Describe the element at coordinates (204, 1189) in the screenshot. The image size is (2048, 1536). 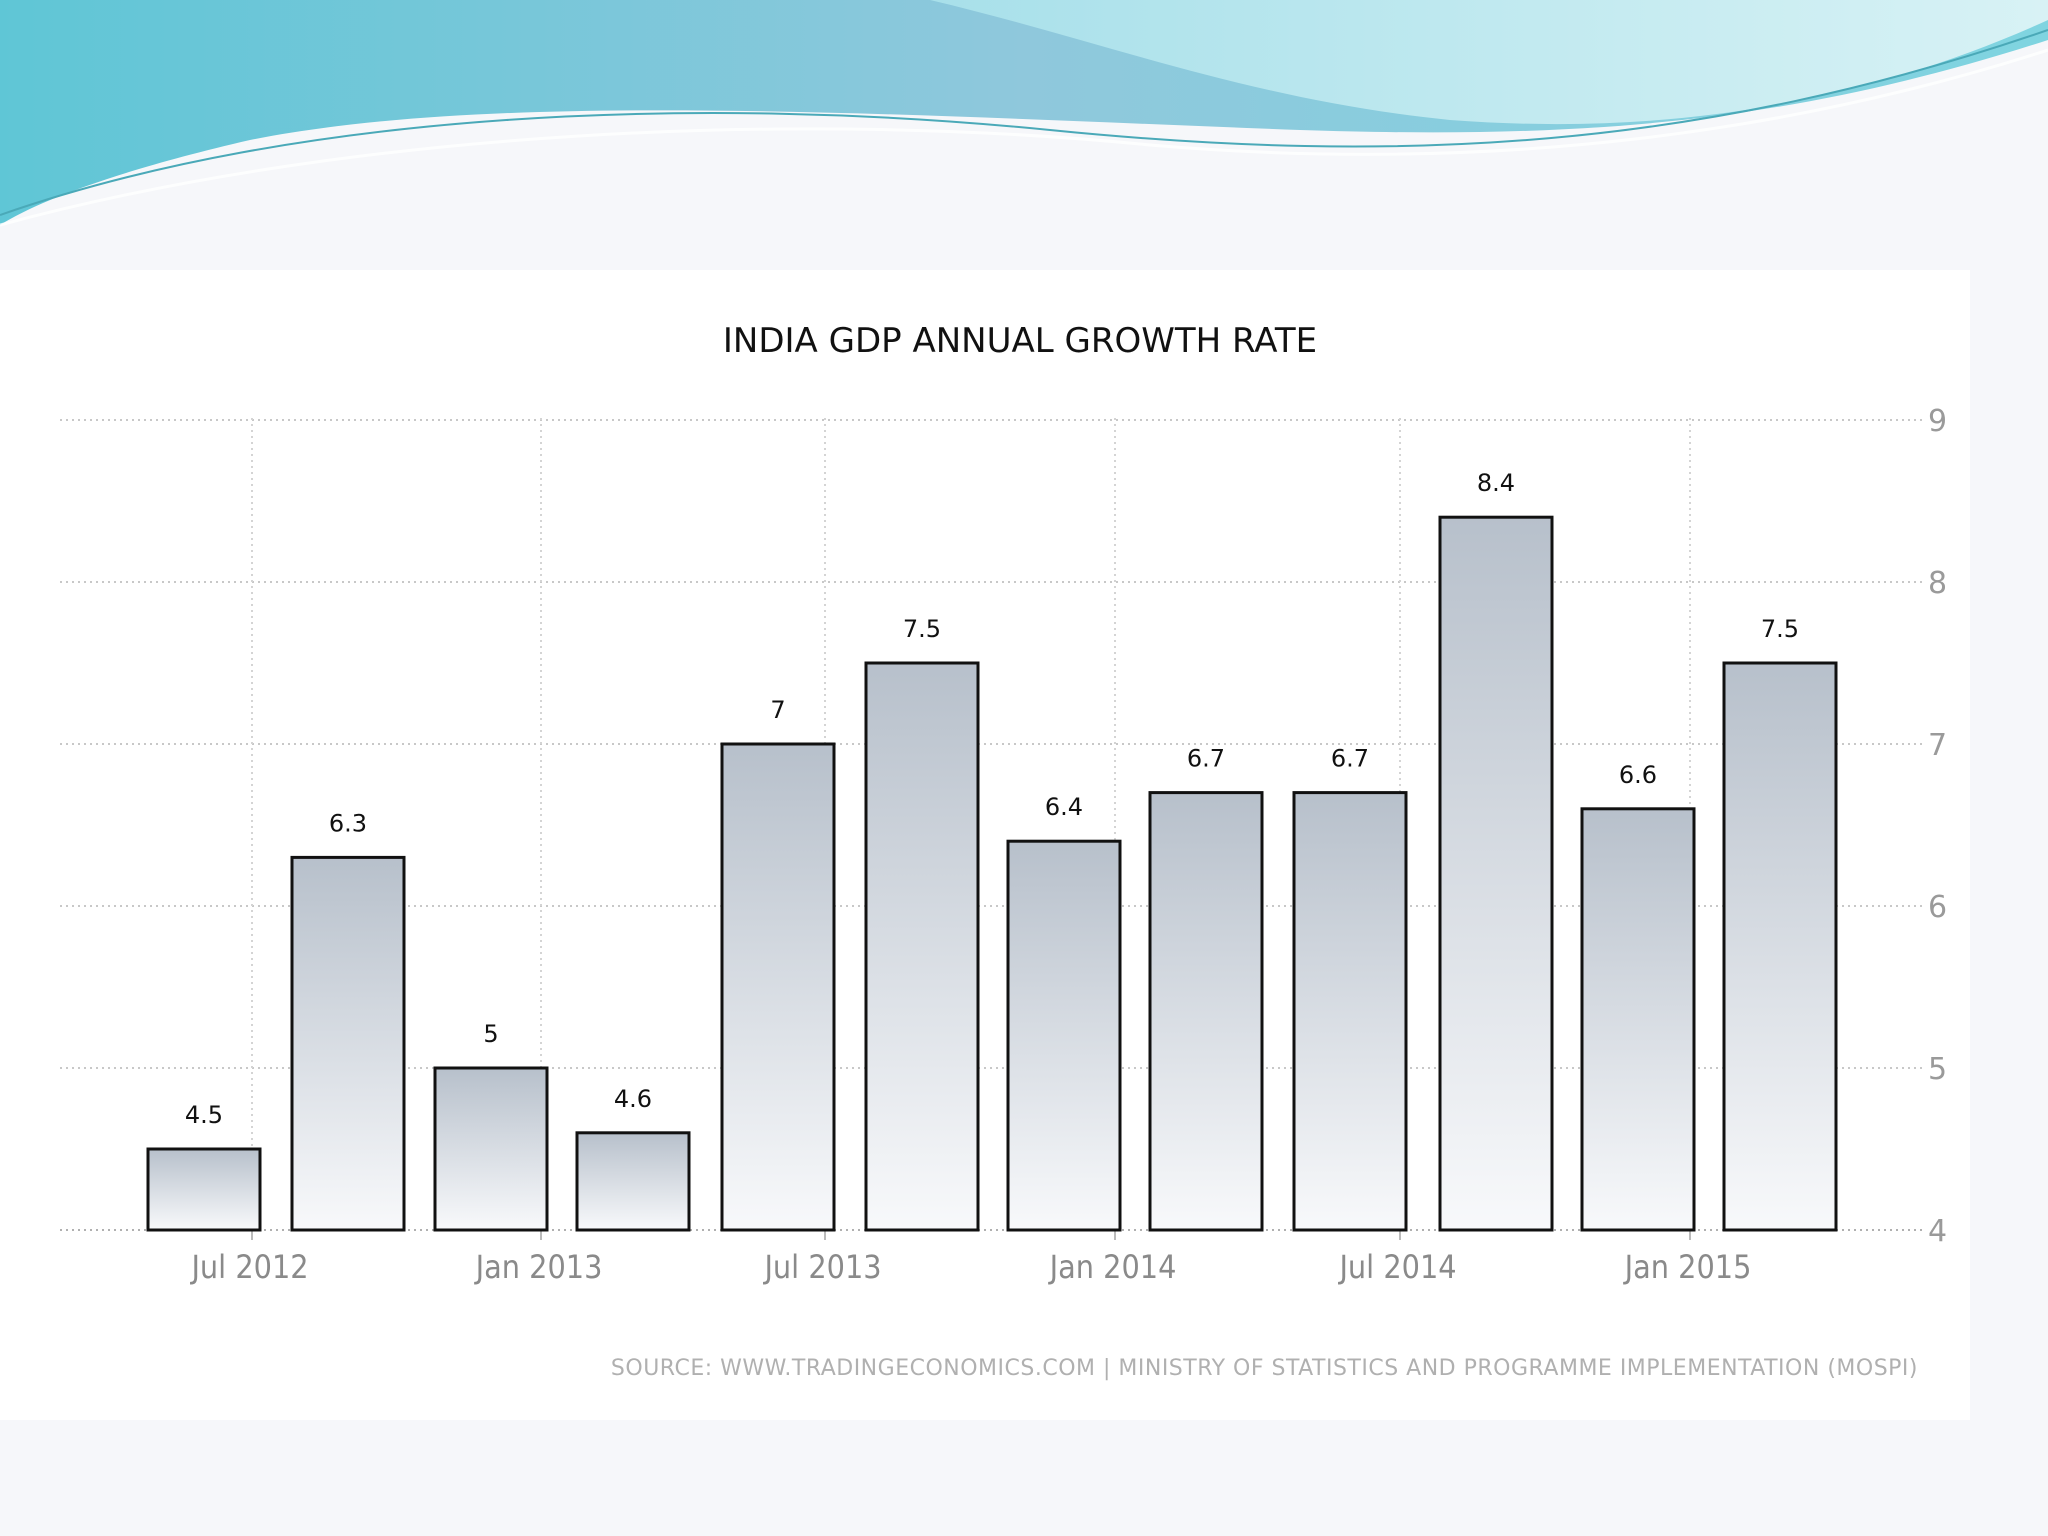
I see `bar-q2-2012` at that location.